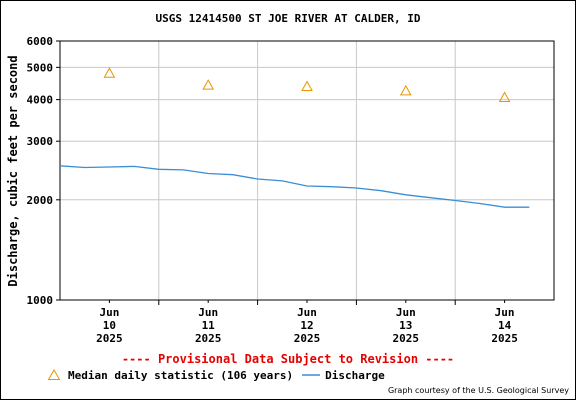 Image resolution: width=576 pixels, height=400 pixels. I want to click on legend-discharge-label: Discharge, so click(355, 375).